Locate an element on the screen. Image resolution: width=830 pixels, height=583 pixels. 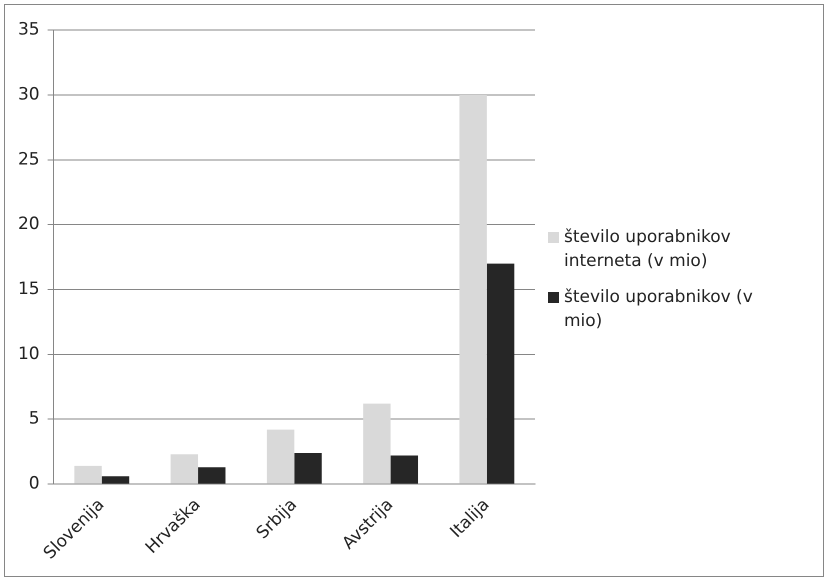
y-tick-label: 10 is located at coordinates (29, 354).